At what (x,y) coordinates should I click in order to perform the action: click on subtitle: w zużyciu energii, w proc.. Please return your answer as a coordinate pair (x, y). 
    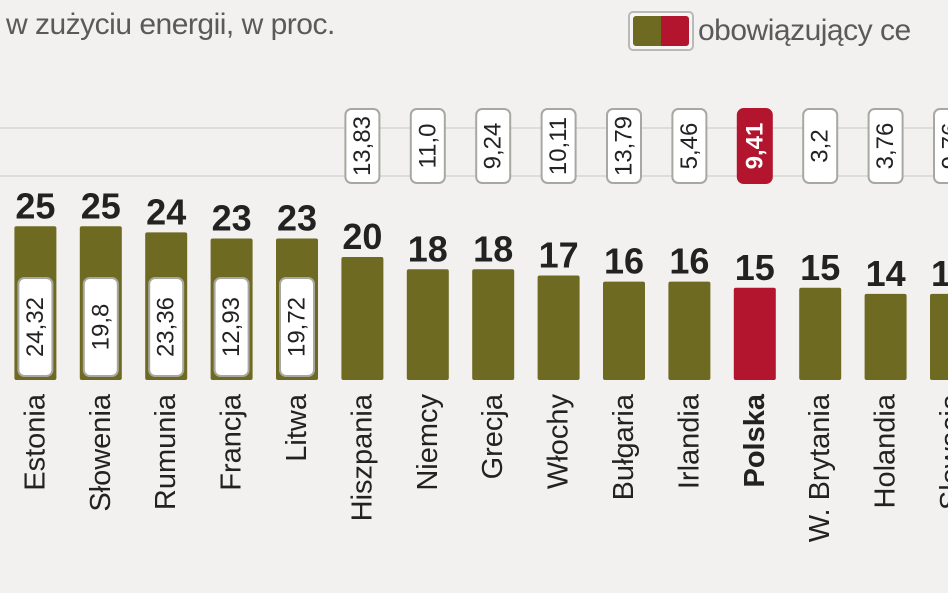
    Looking at the image, I should click on (170, 24).